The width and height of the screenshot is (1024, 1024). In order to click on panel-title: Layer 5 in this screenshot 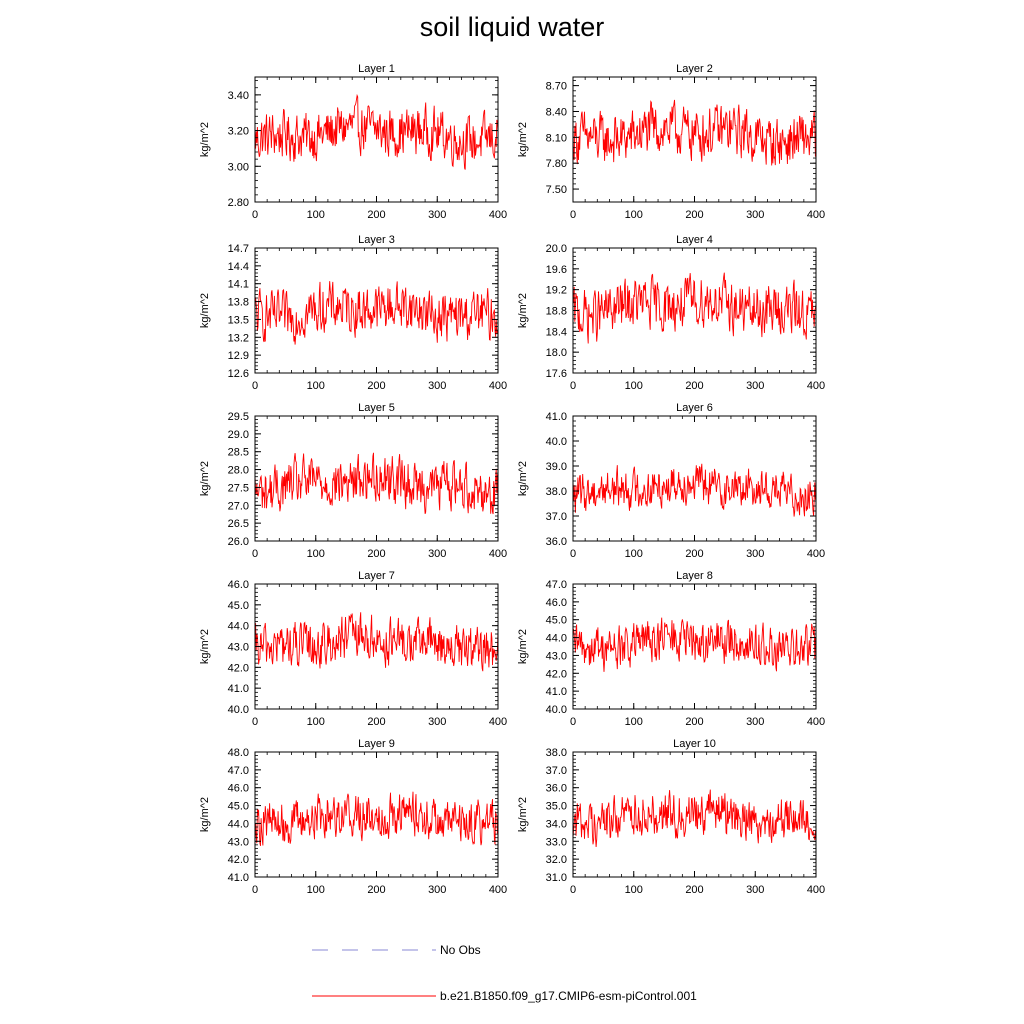, I will do `click(376, 408)`.